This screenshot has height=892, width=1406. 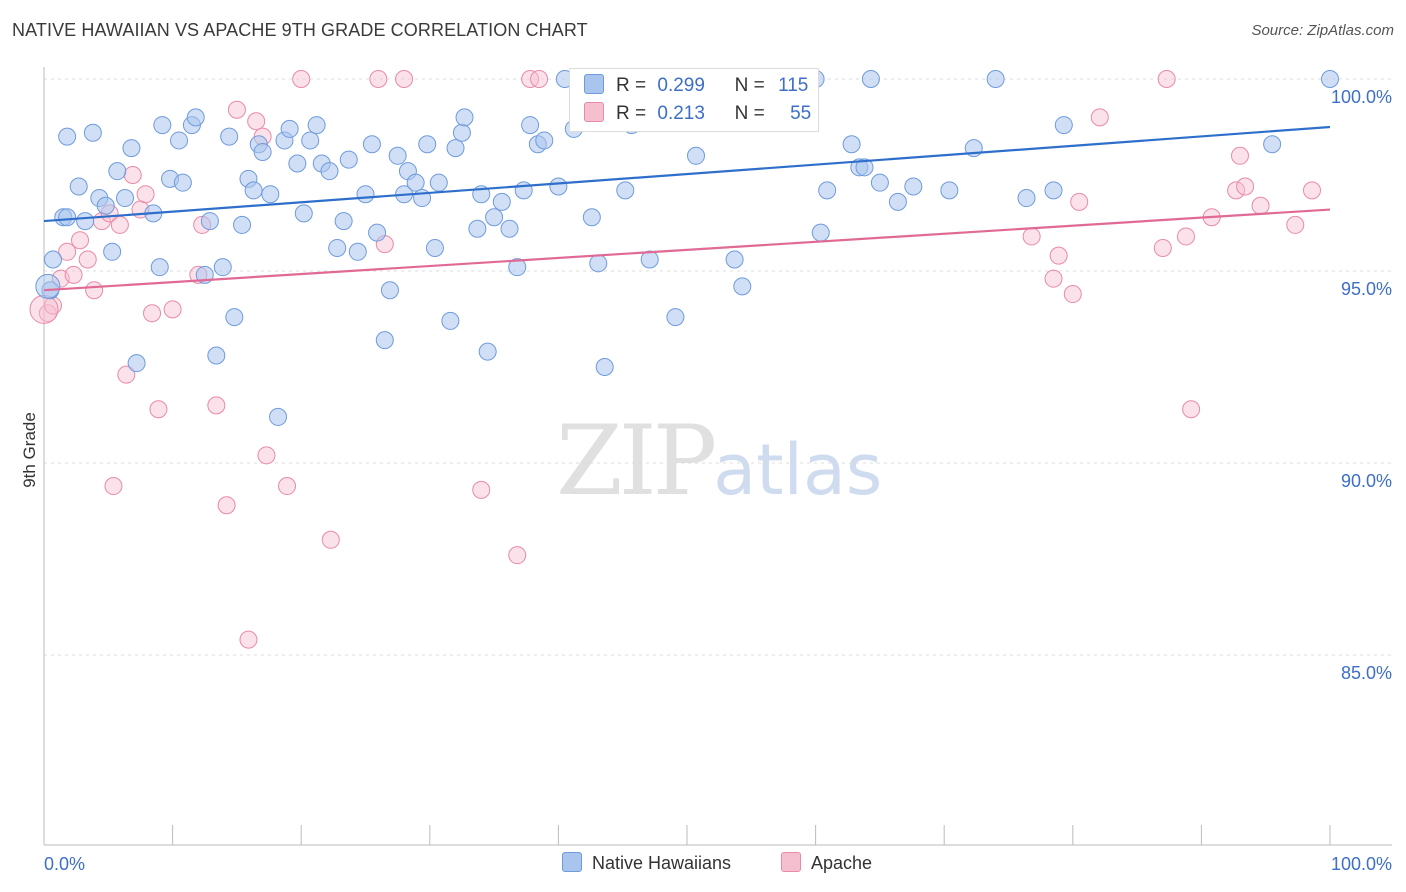 I want to click on n-value: 55, so click(x=801, y=113).